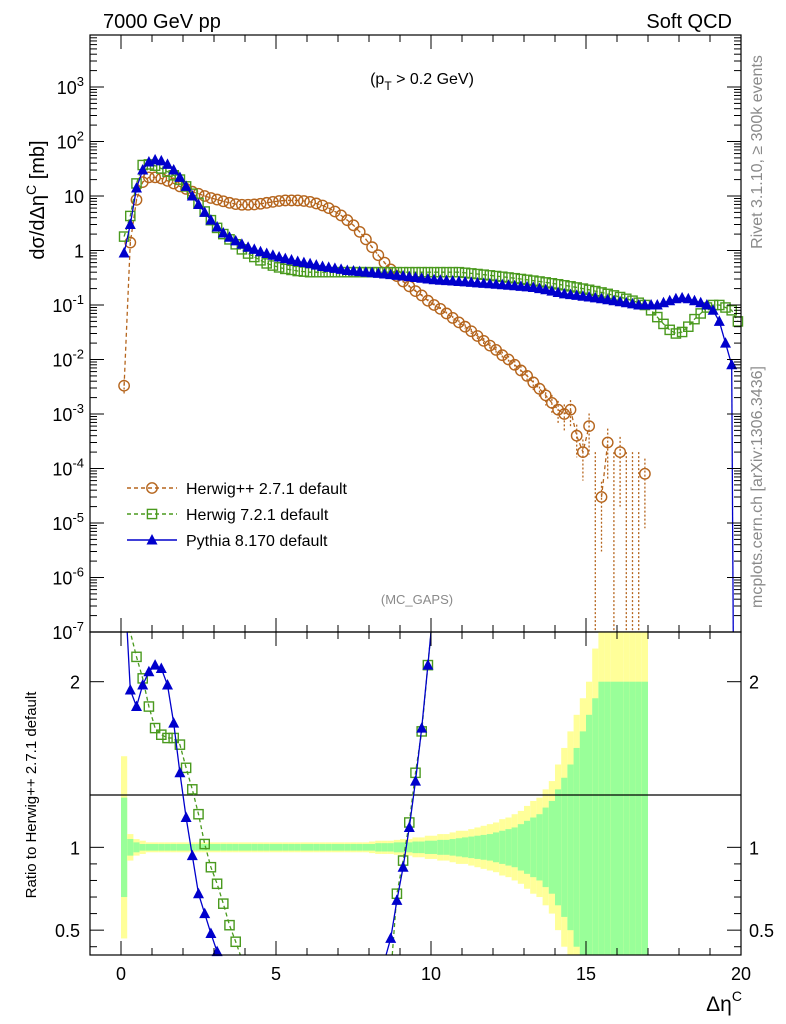 Image resolution: width=786 pixels, height=1024 pixels. What do you see at coordinates (78, 463) in the screenshot?
I see `main-y-tick-label-exp: -4` at bounding box center [78, 463].